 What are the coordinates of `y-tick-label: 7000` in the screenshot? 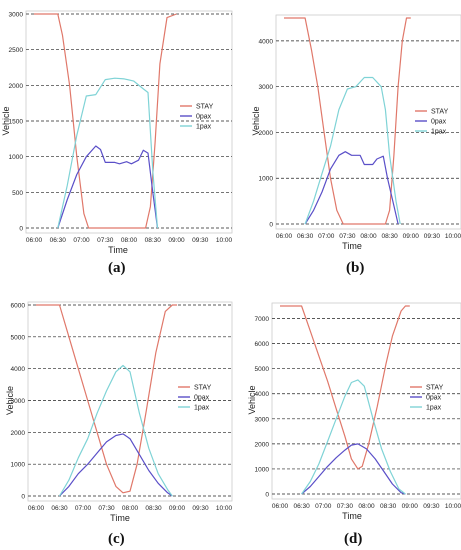 It's located at (262, 319).